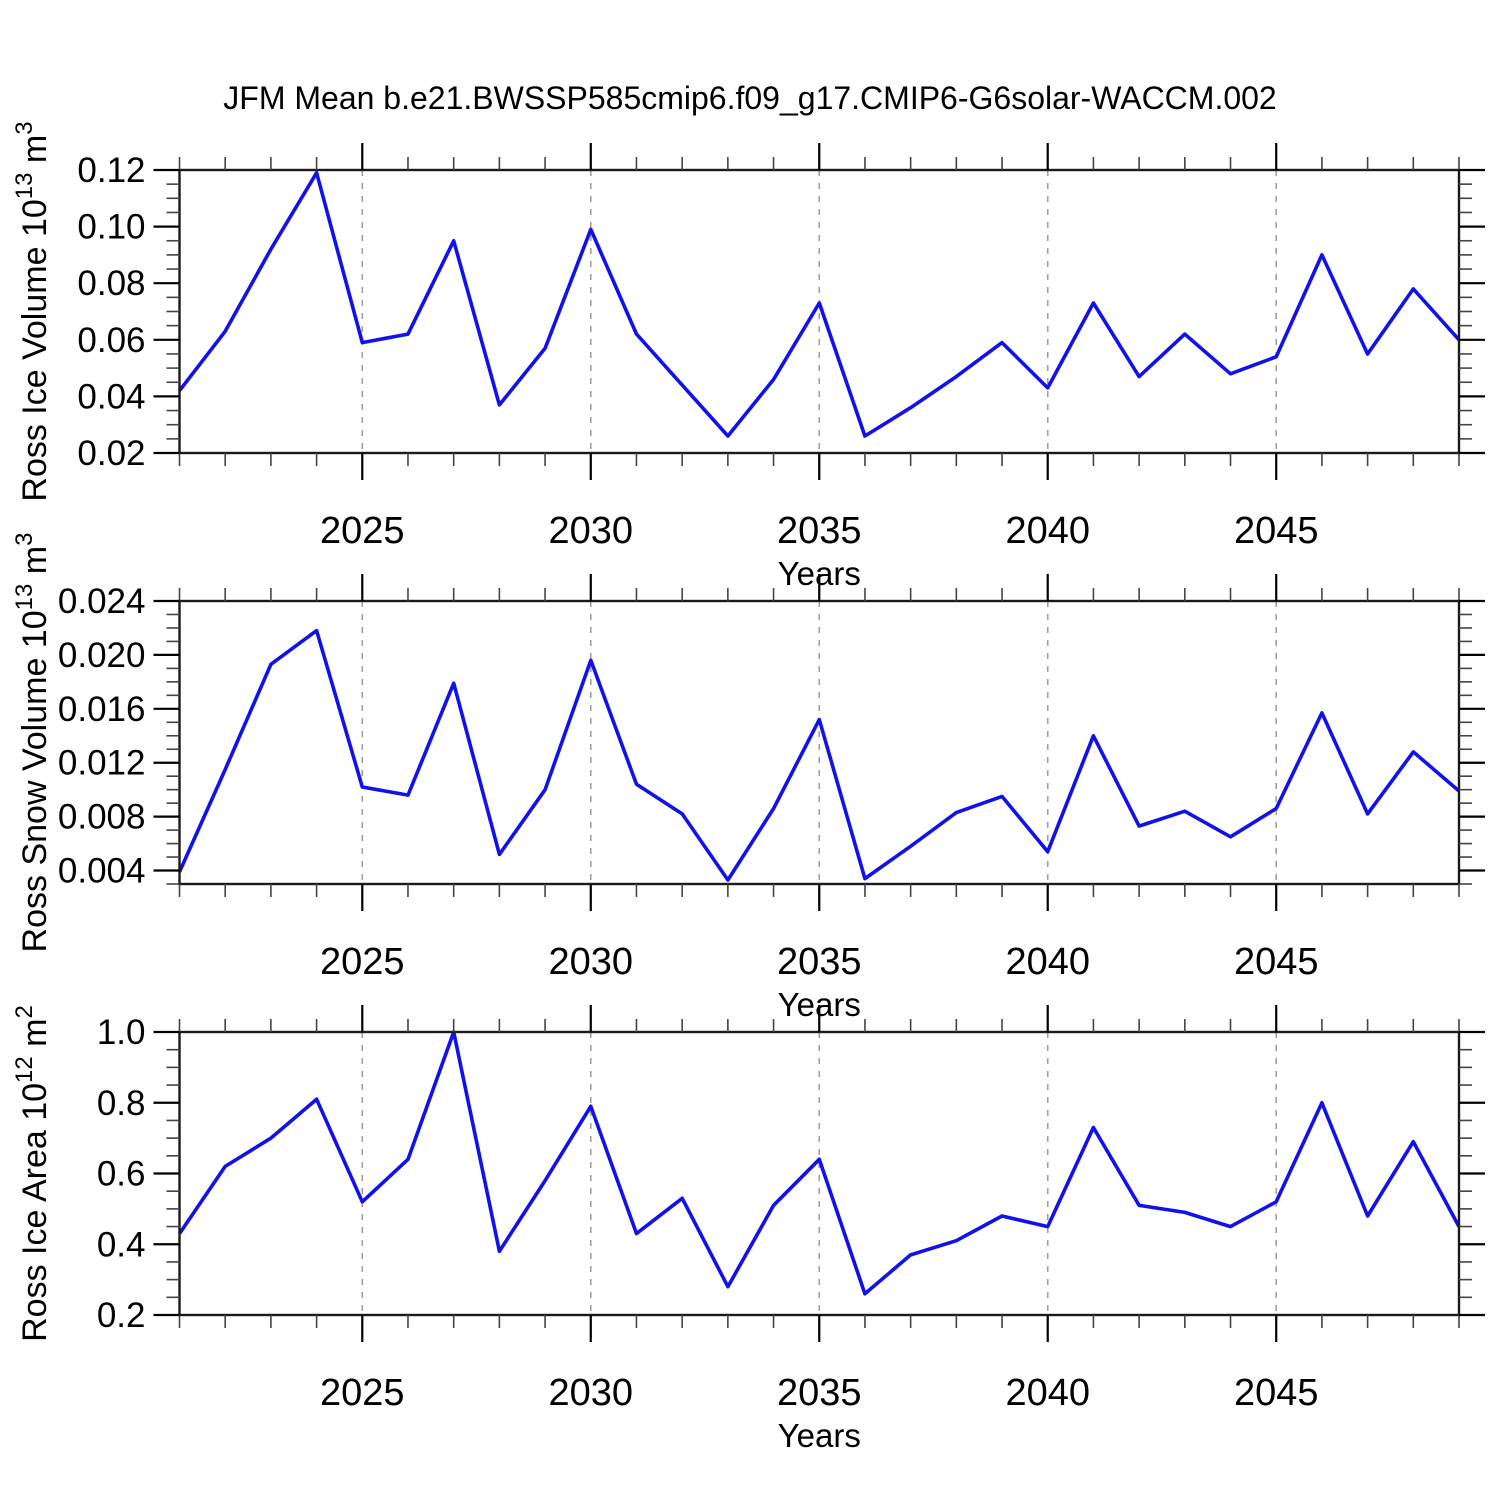 Image resolution: width=1500 pixels, height=1500 pixels. Describe the element at coordinates (121, 1174) in the screenshot. I see `y-tick-label: 0.6` at that location.